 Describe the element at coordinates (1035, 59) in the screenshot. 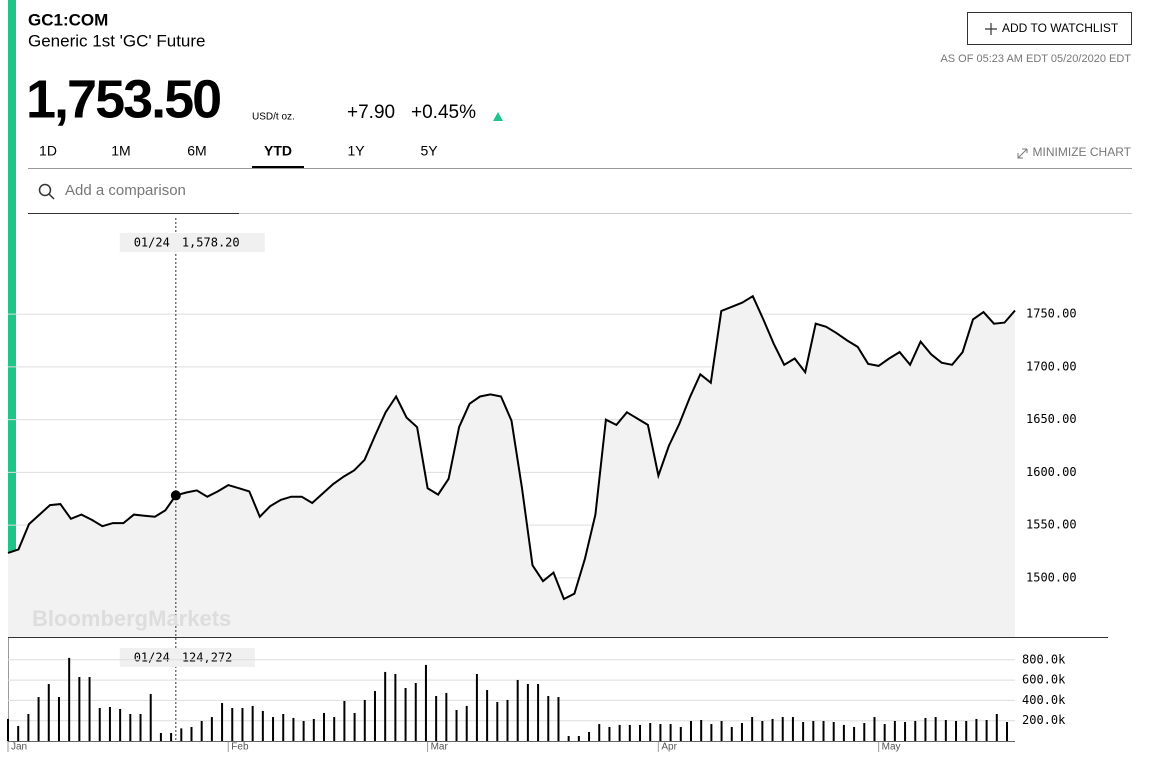

I see `timestamp: AS OF 05:23 AM EDT 05/20/2020 EDT` at that location.